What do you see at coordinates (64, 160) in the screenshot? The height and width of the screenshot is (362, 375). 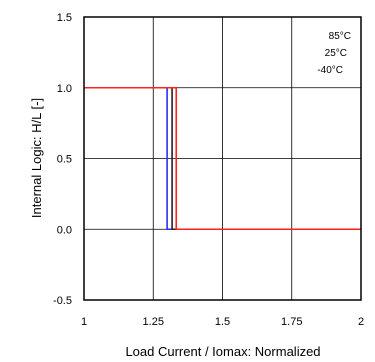 I see `y-tick-label: 0.5` at bounding box center [64, 160].